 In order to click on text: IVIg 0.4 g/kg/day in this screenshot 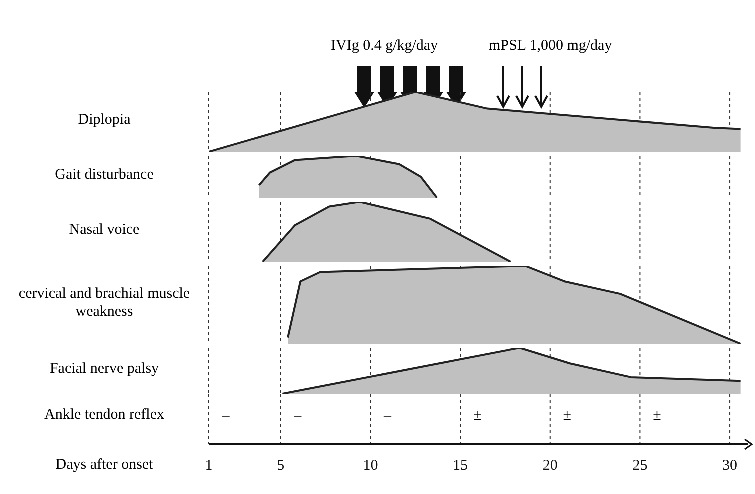, I will do `click(384, 46)`.